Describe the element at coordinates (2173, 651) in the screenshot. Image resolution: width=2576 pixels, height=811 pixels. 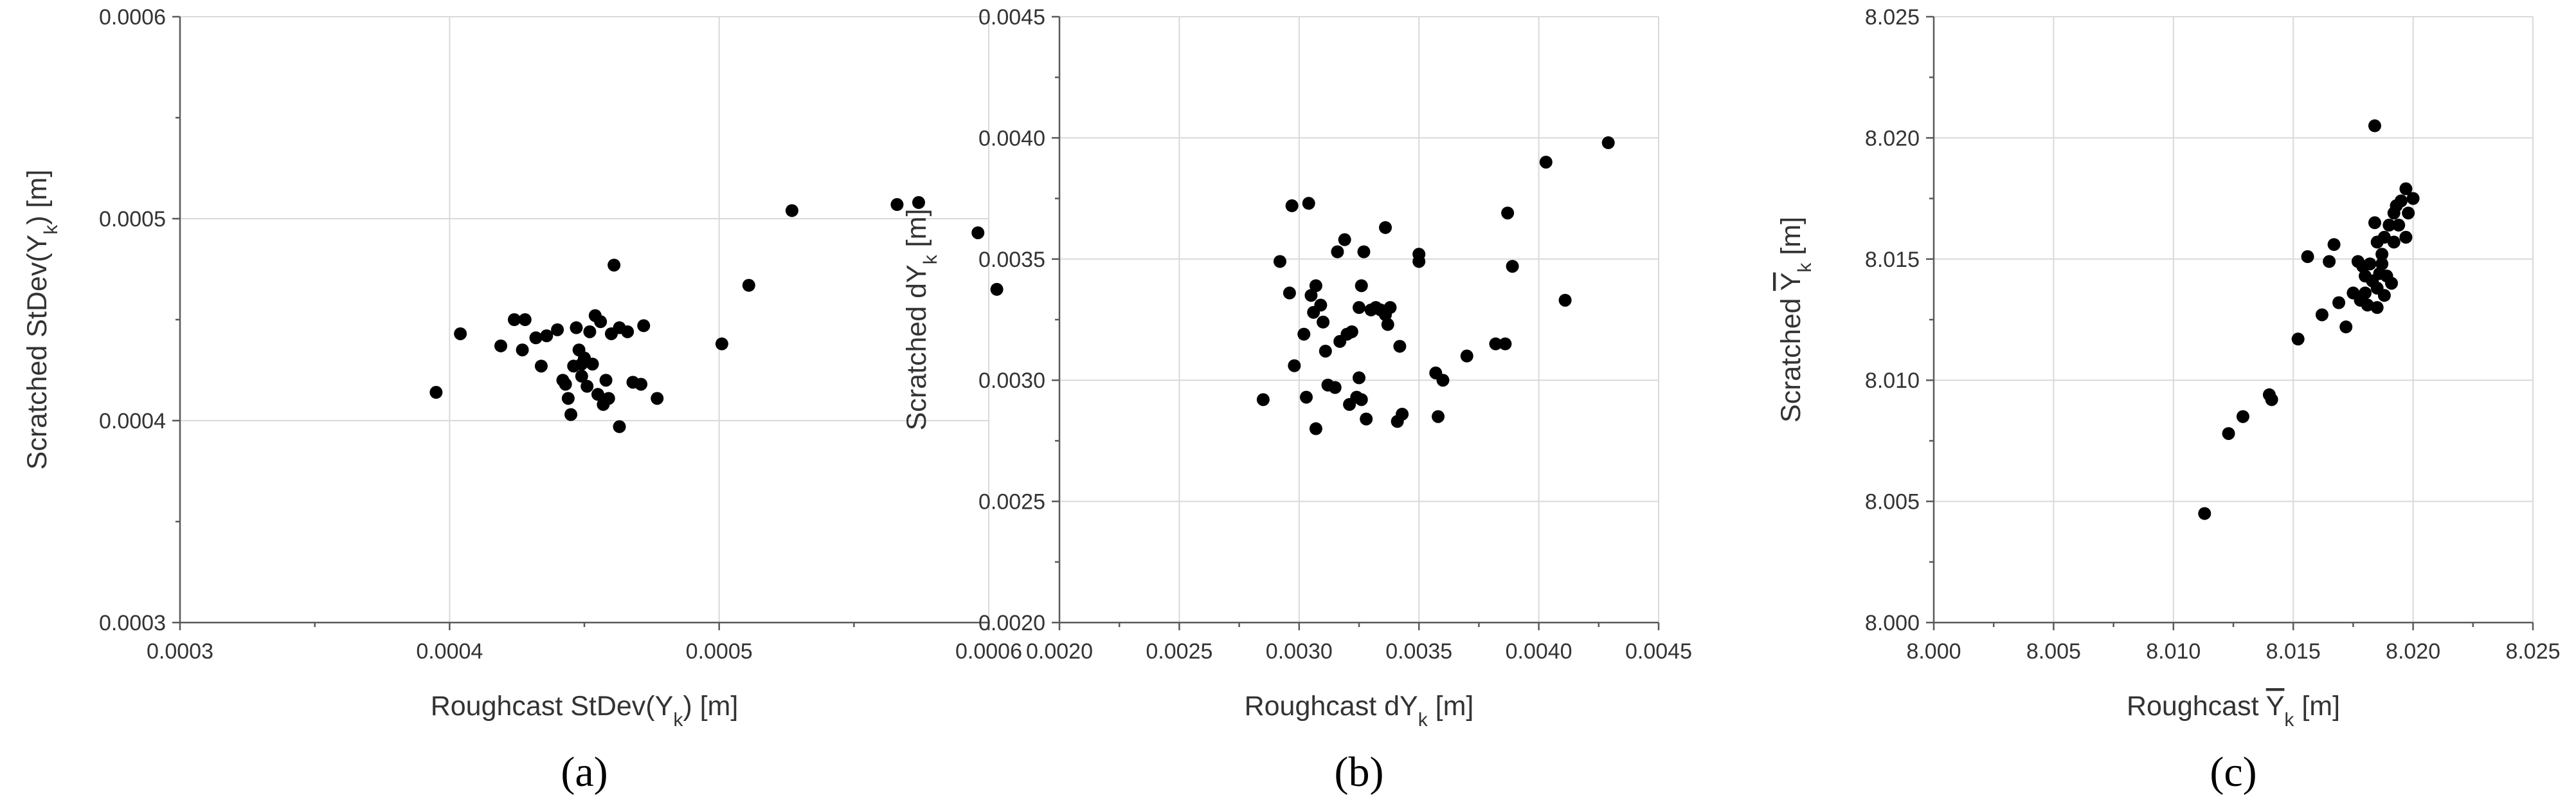
I see `x-tick-label: 8.010` at that location.